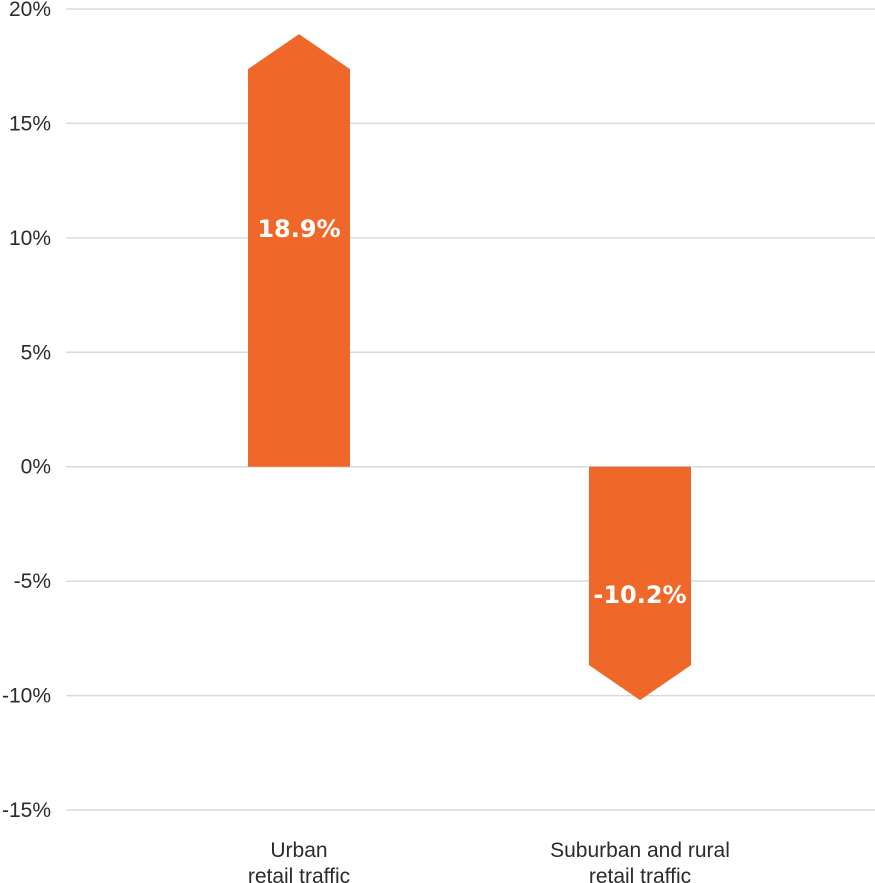 The width and height of the screenshot is (875, 883). I want to click on category-label: Suburban and rural retail traffic, so click(640, 861).